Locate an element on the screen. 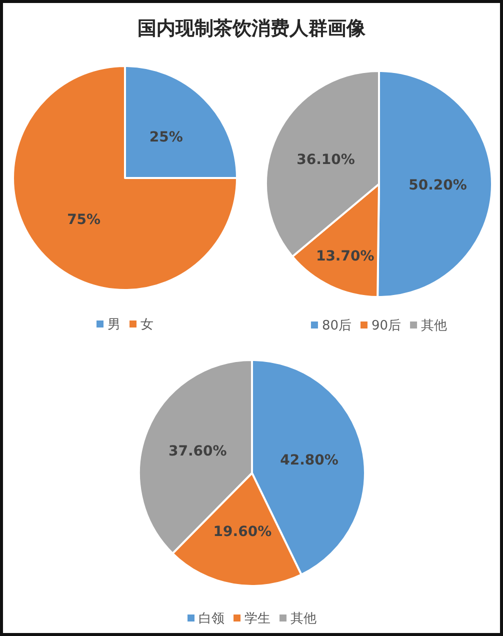 This screenshot has height=636, width=503. legend-label: 白领 is located at coordinates (211, 619).